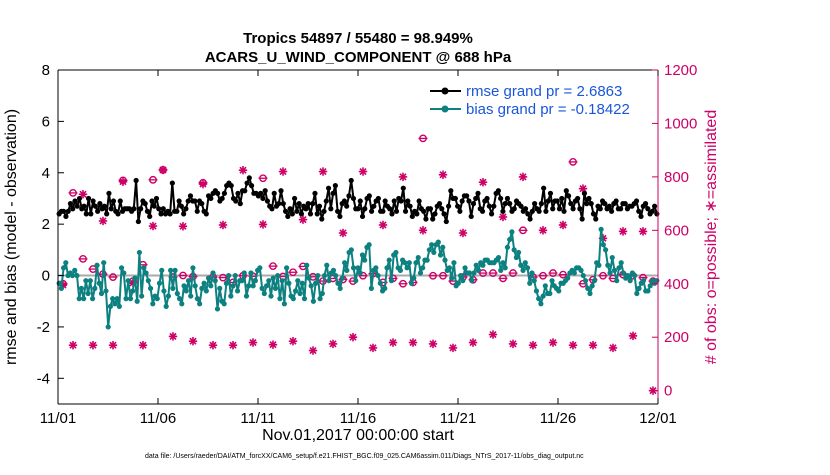  Describe the element at coordinates (257, 418) in the screenshot. I see `x-tick-label: 11/11` at that location.